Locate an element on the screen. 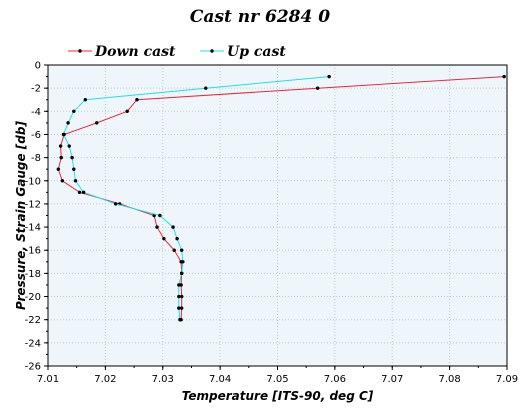  x-tick-label: 7.04 is located at coordinates (220, 379).